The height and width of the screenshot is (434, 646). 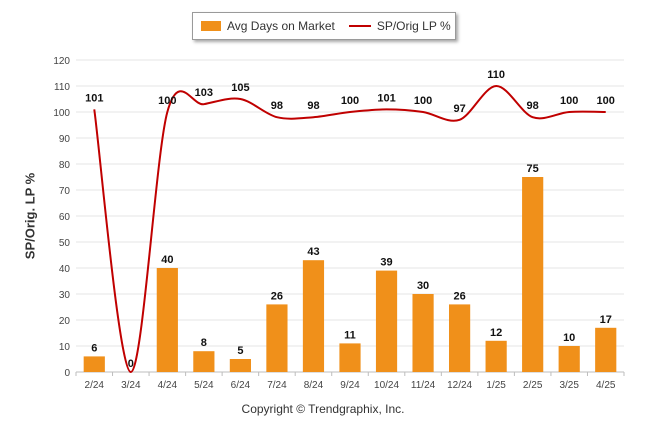 I want to click on legend-line-swatch, so click(x=359, y=26).